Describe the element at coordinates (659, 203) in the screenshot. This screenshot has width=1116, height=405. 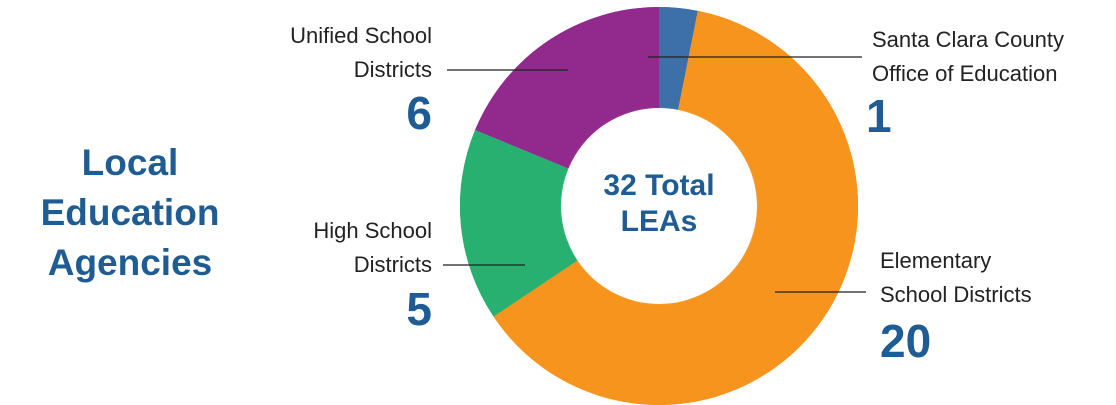
I see `center-label: 32 Total LEAs` at that location.